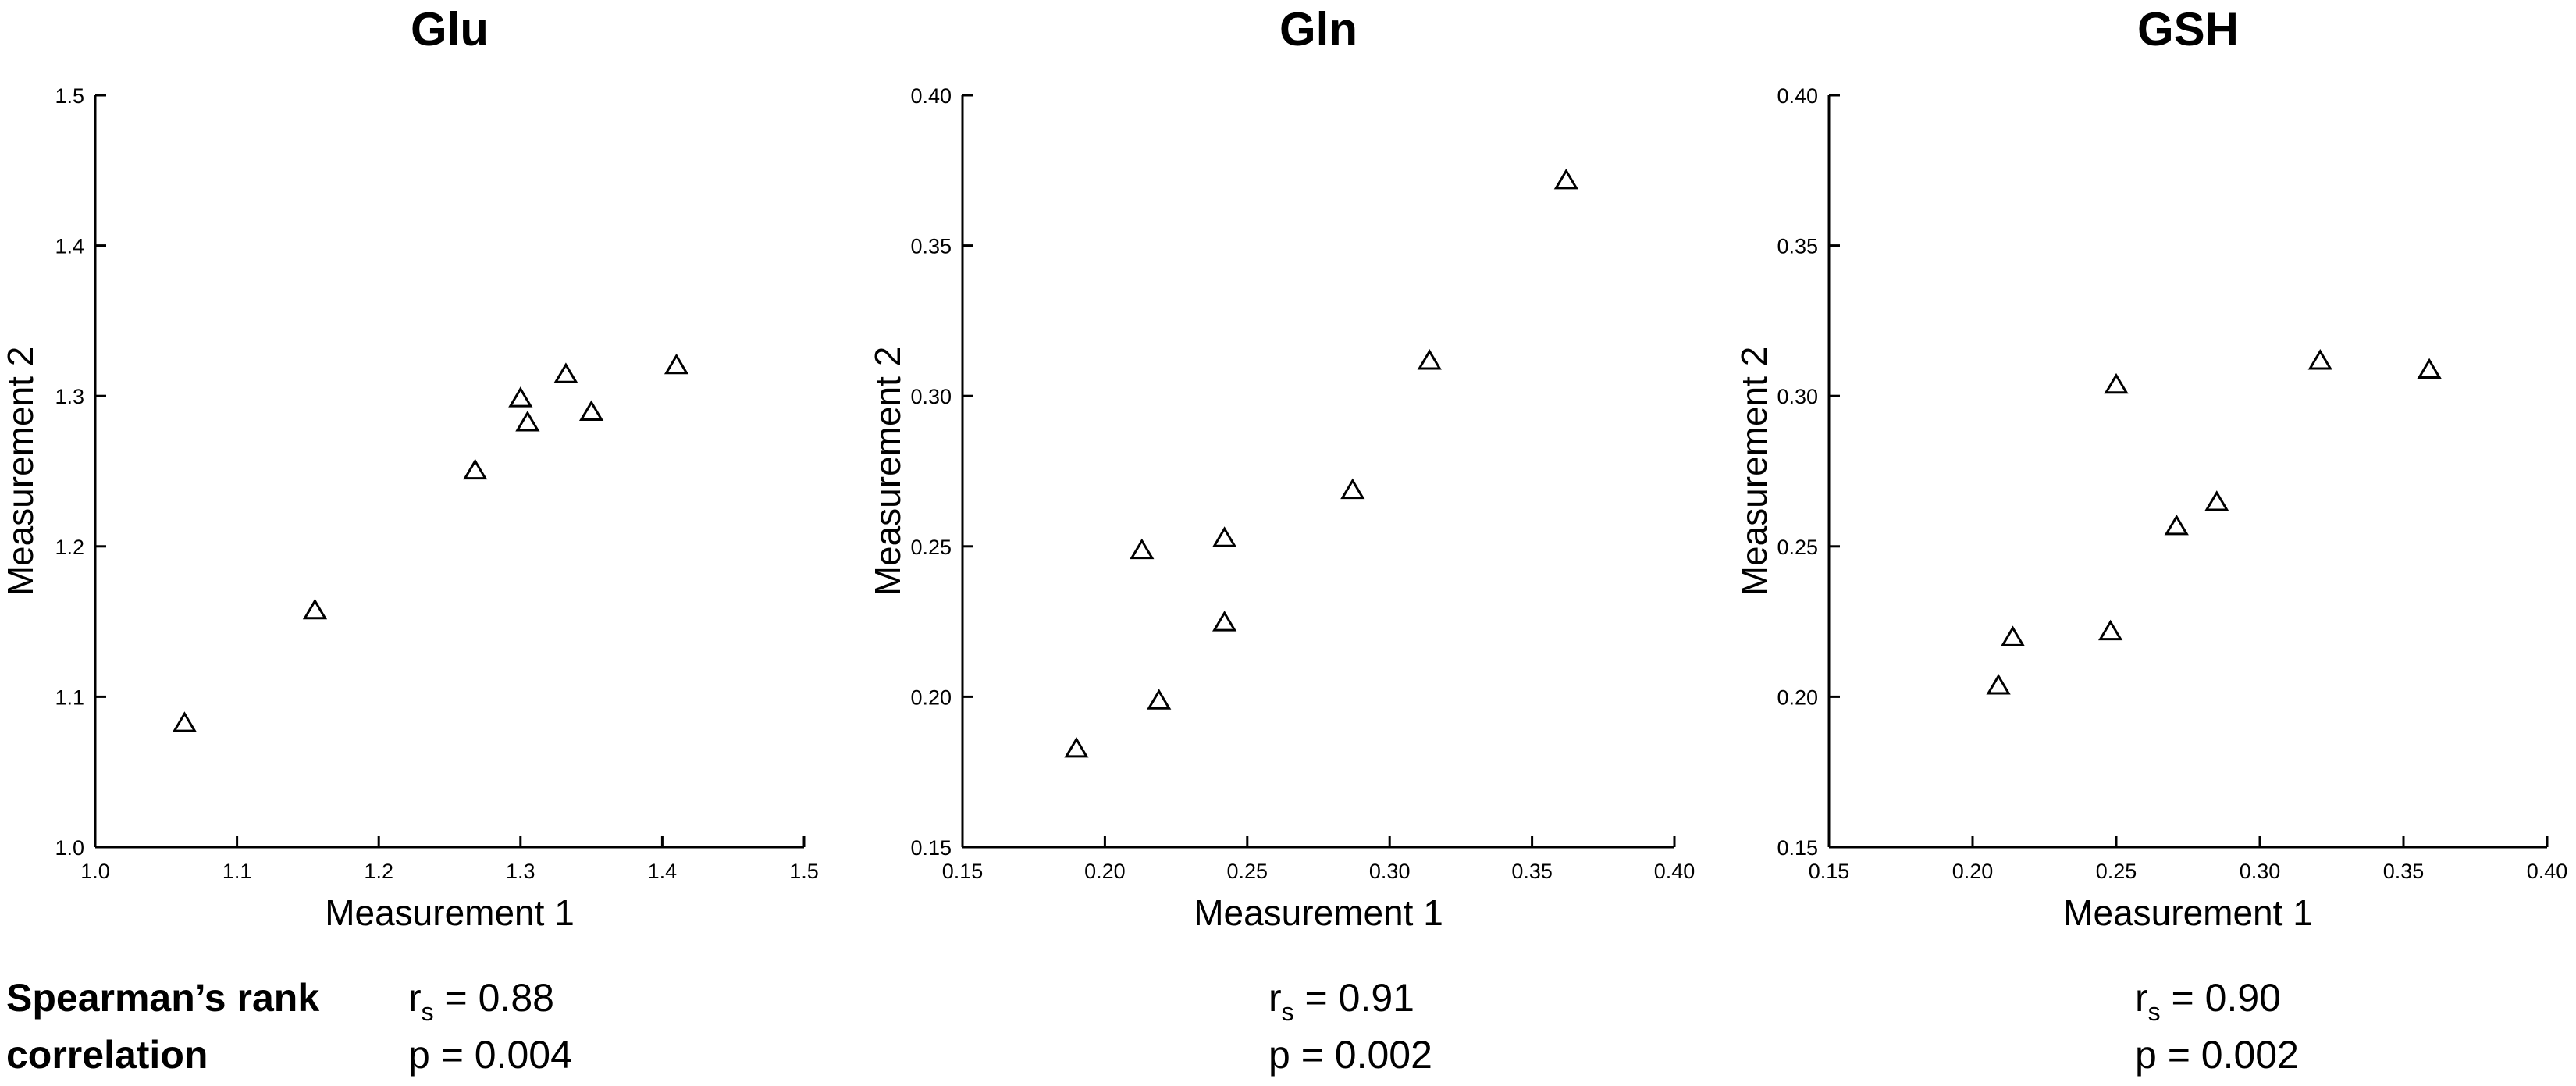 This screenshot has height=1086, width=2576. I want to click on panel-title: Glu, so click(450, 29).